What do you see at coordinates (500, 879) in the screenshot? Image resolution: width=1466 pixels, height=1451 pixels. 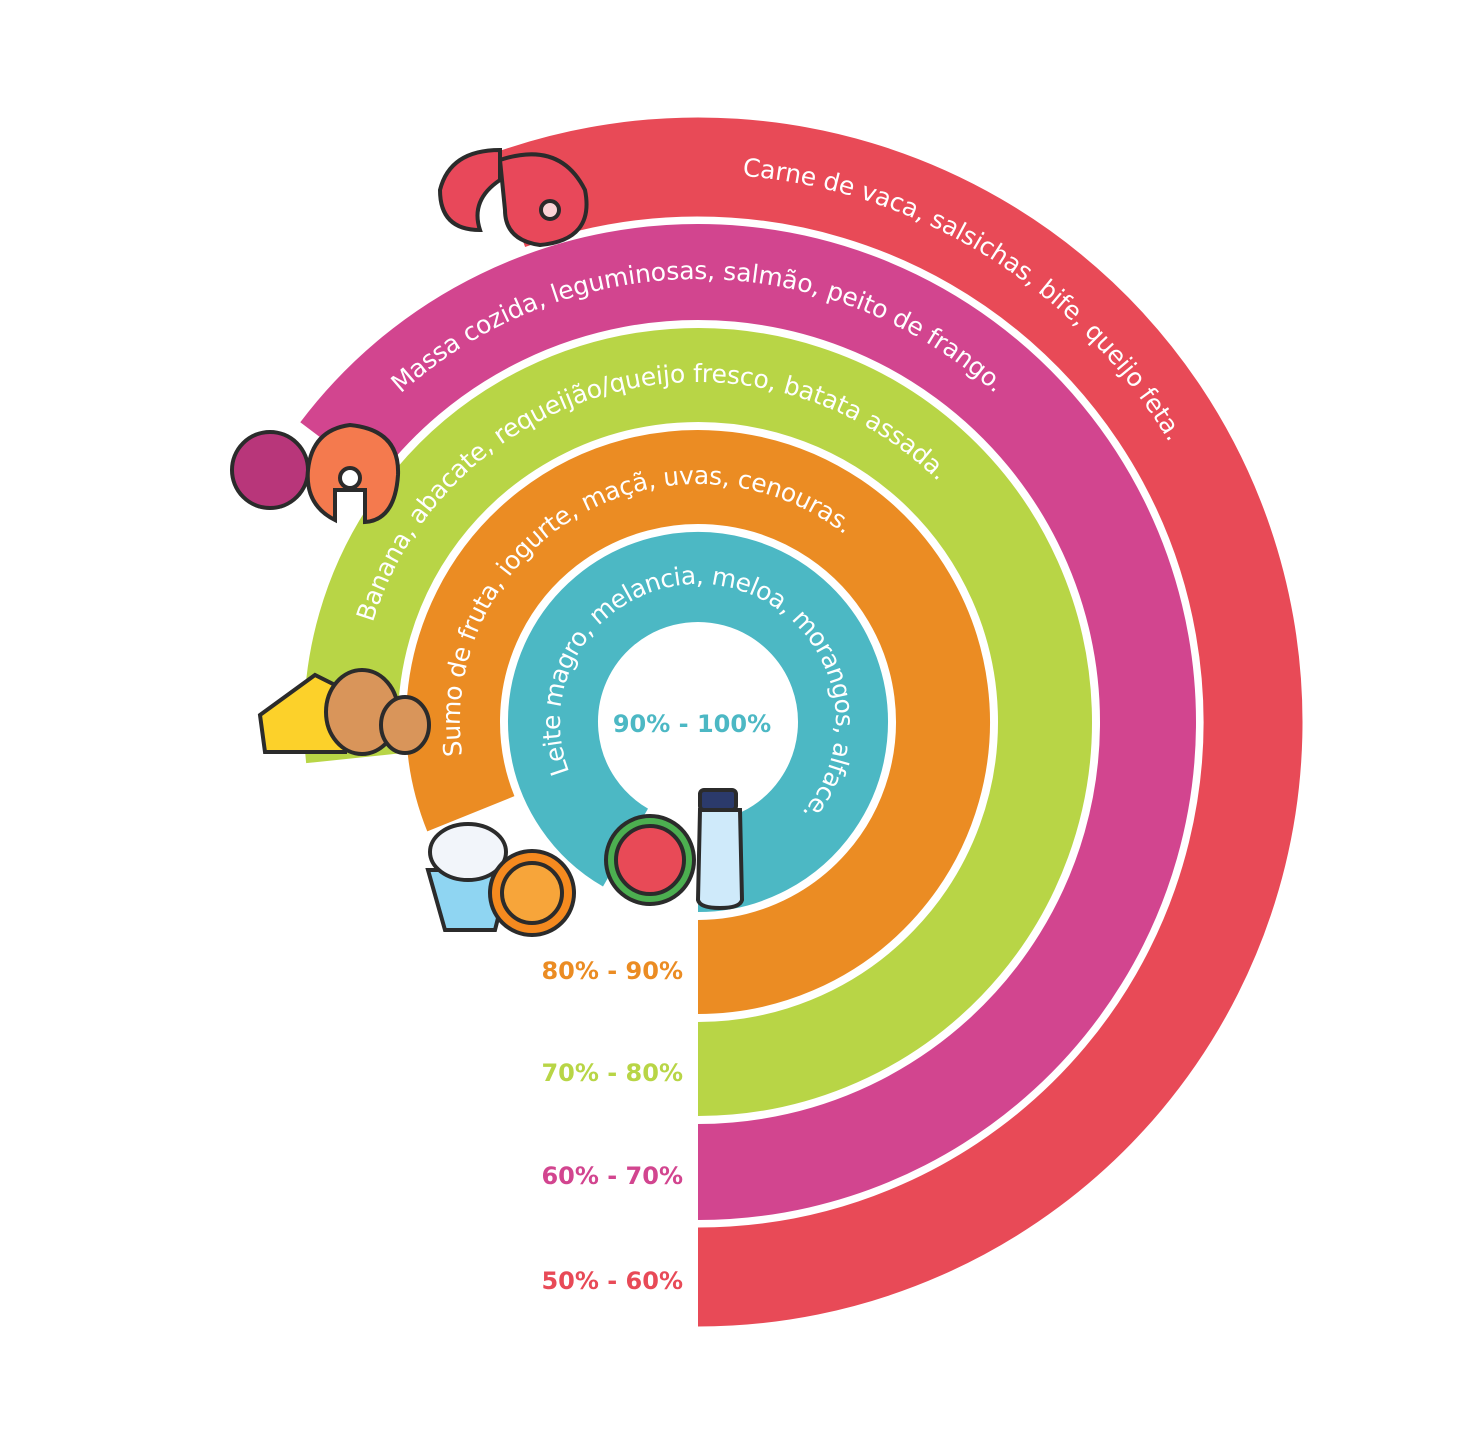 I see `yogurt-orange-icon` at bounding box center [500, 879].